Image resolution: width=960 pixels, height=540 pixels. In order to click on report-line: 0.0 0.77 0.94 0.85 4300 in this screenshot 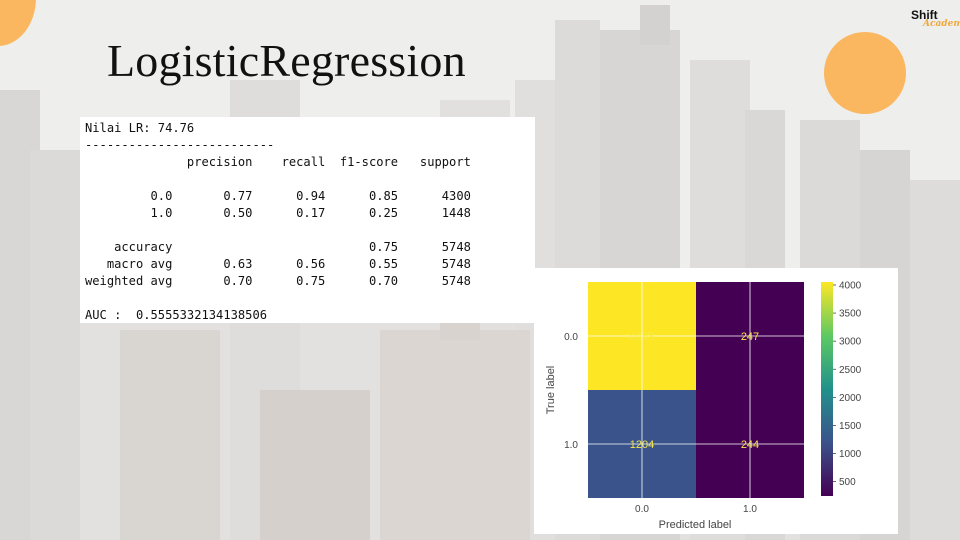, I will do `click(278, 196)`.